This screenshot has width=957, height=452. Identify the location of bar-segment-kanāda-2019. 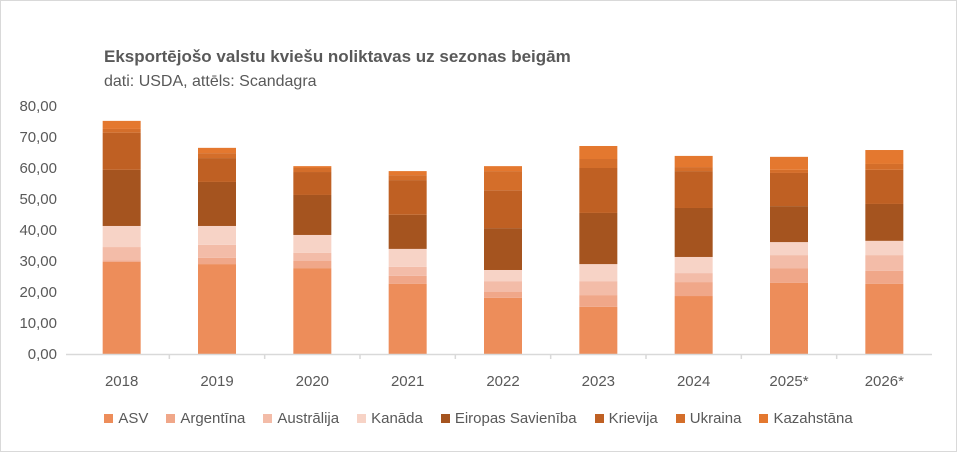
(217, 235).